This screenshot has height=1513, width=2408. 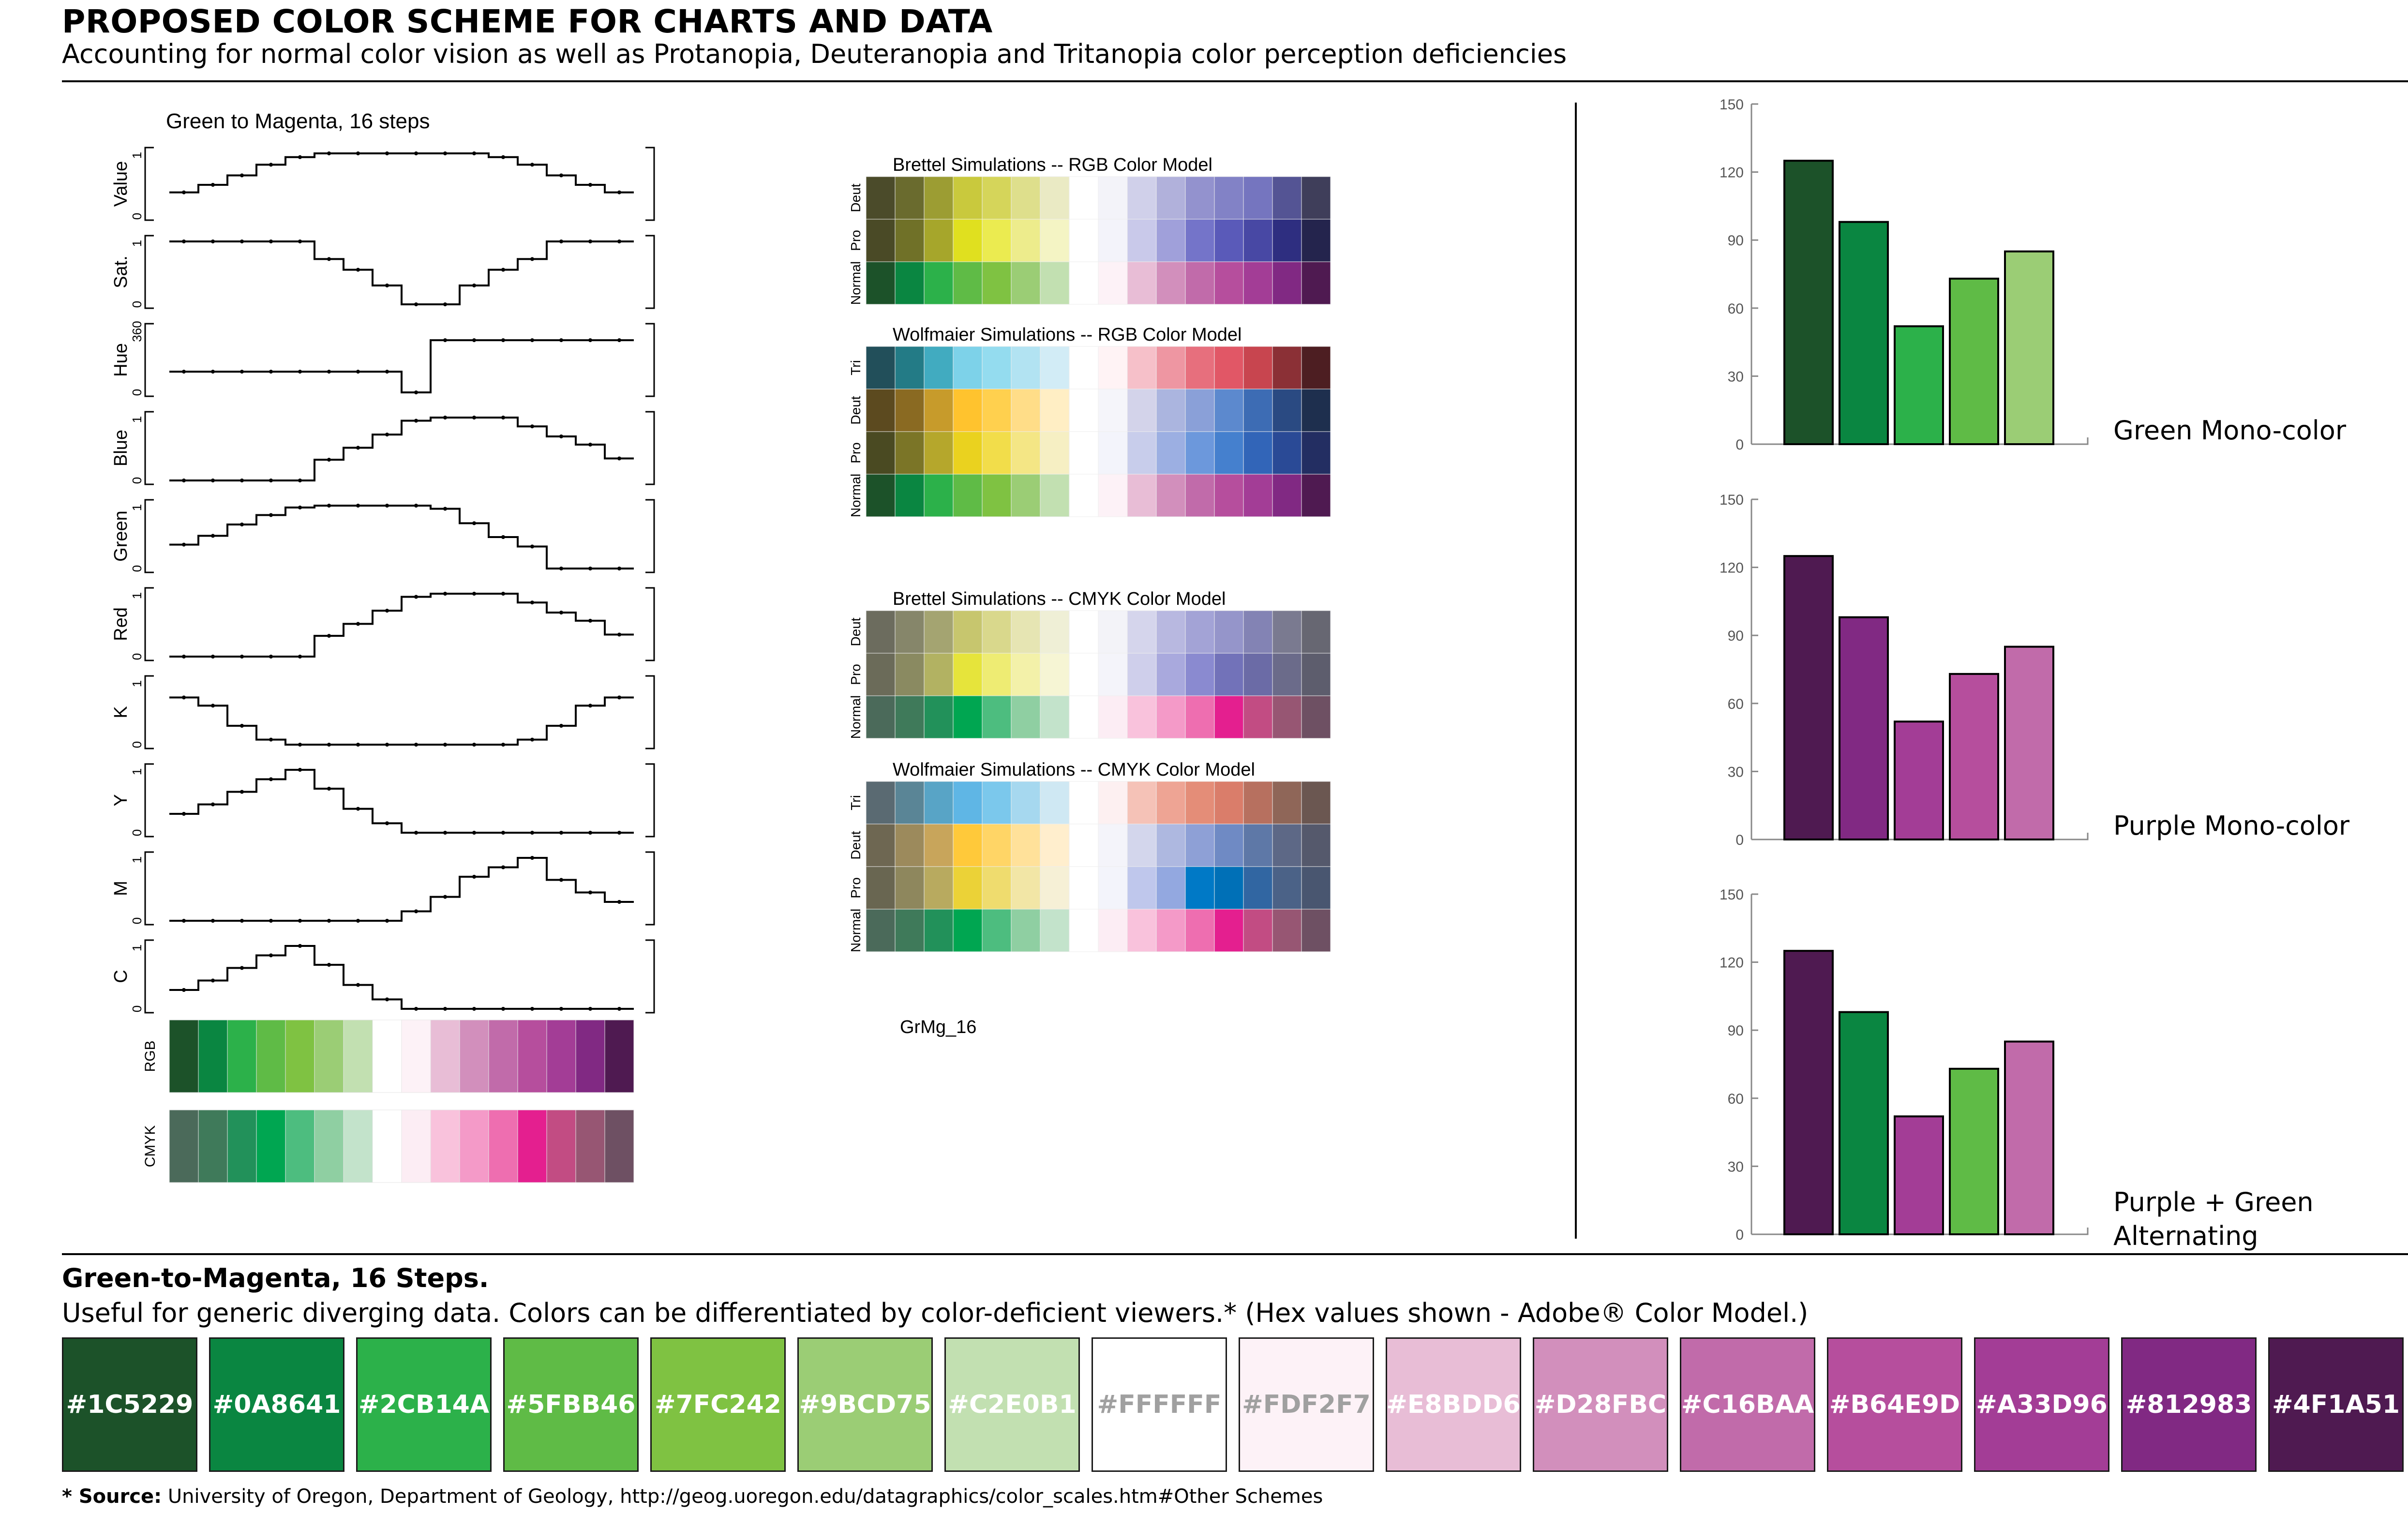 I want to click on sim-row-label: Normal, so click(x=855, y=930).